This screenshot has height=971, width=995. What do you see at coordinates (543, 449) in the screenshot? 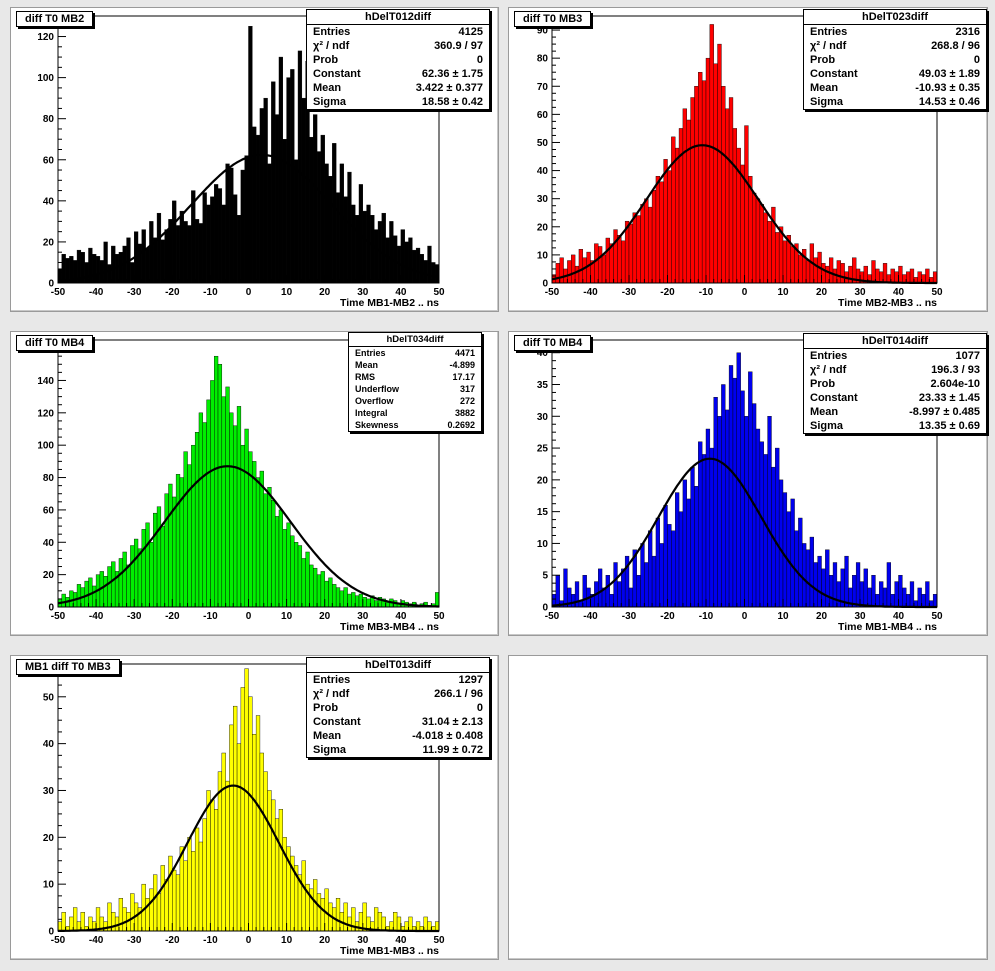
I see `y-tick-label: 25` at bounding box center [543, 449].